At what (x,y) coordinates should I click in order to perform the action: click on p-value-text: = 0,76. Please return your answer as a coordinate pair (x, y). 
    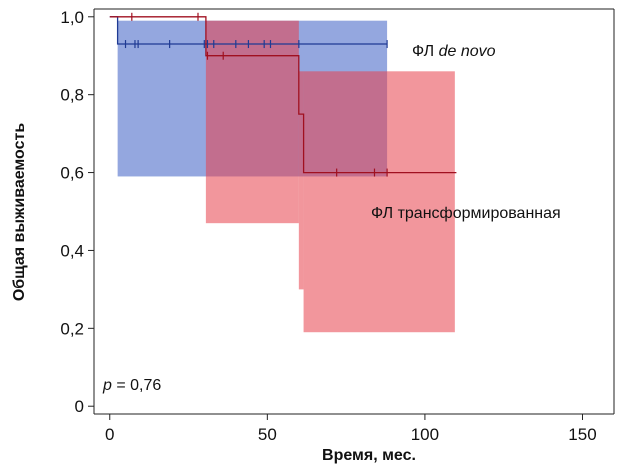
    Looking at the image, I should click on (136, 385).